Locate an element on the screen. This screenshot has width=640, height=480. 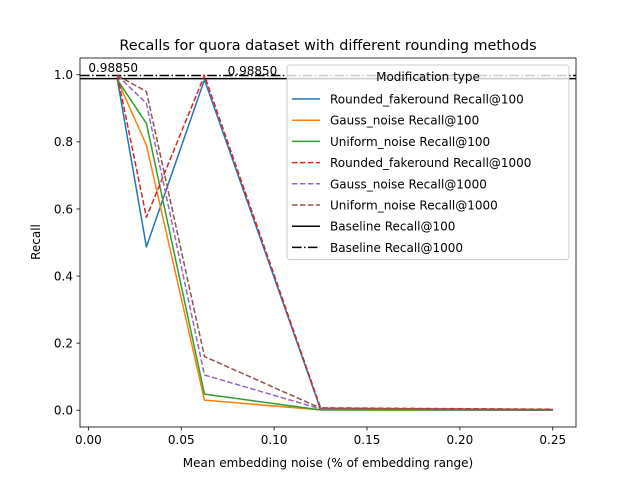
y-axis-label: Recall is located at coordinates (36, 242).